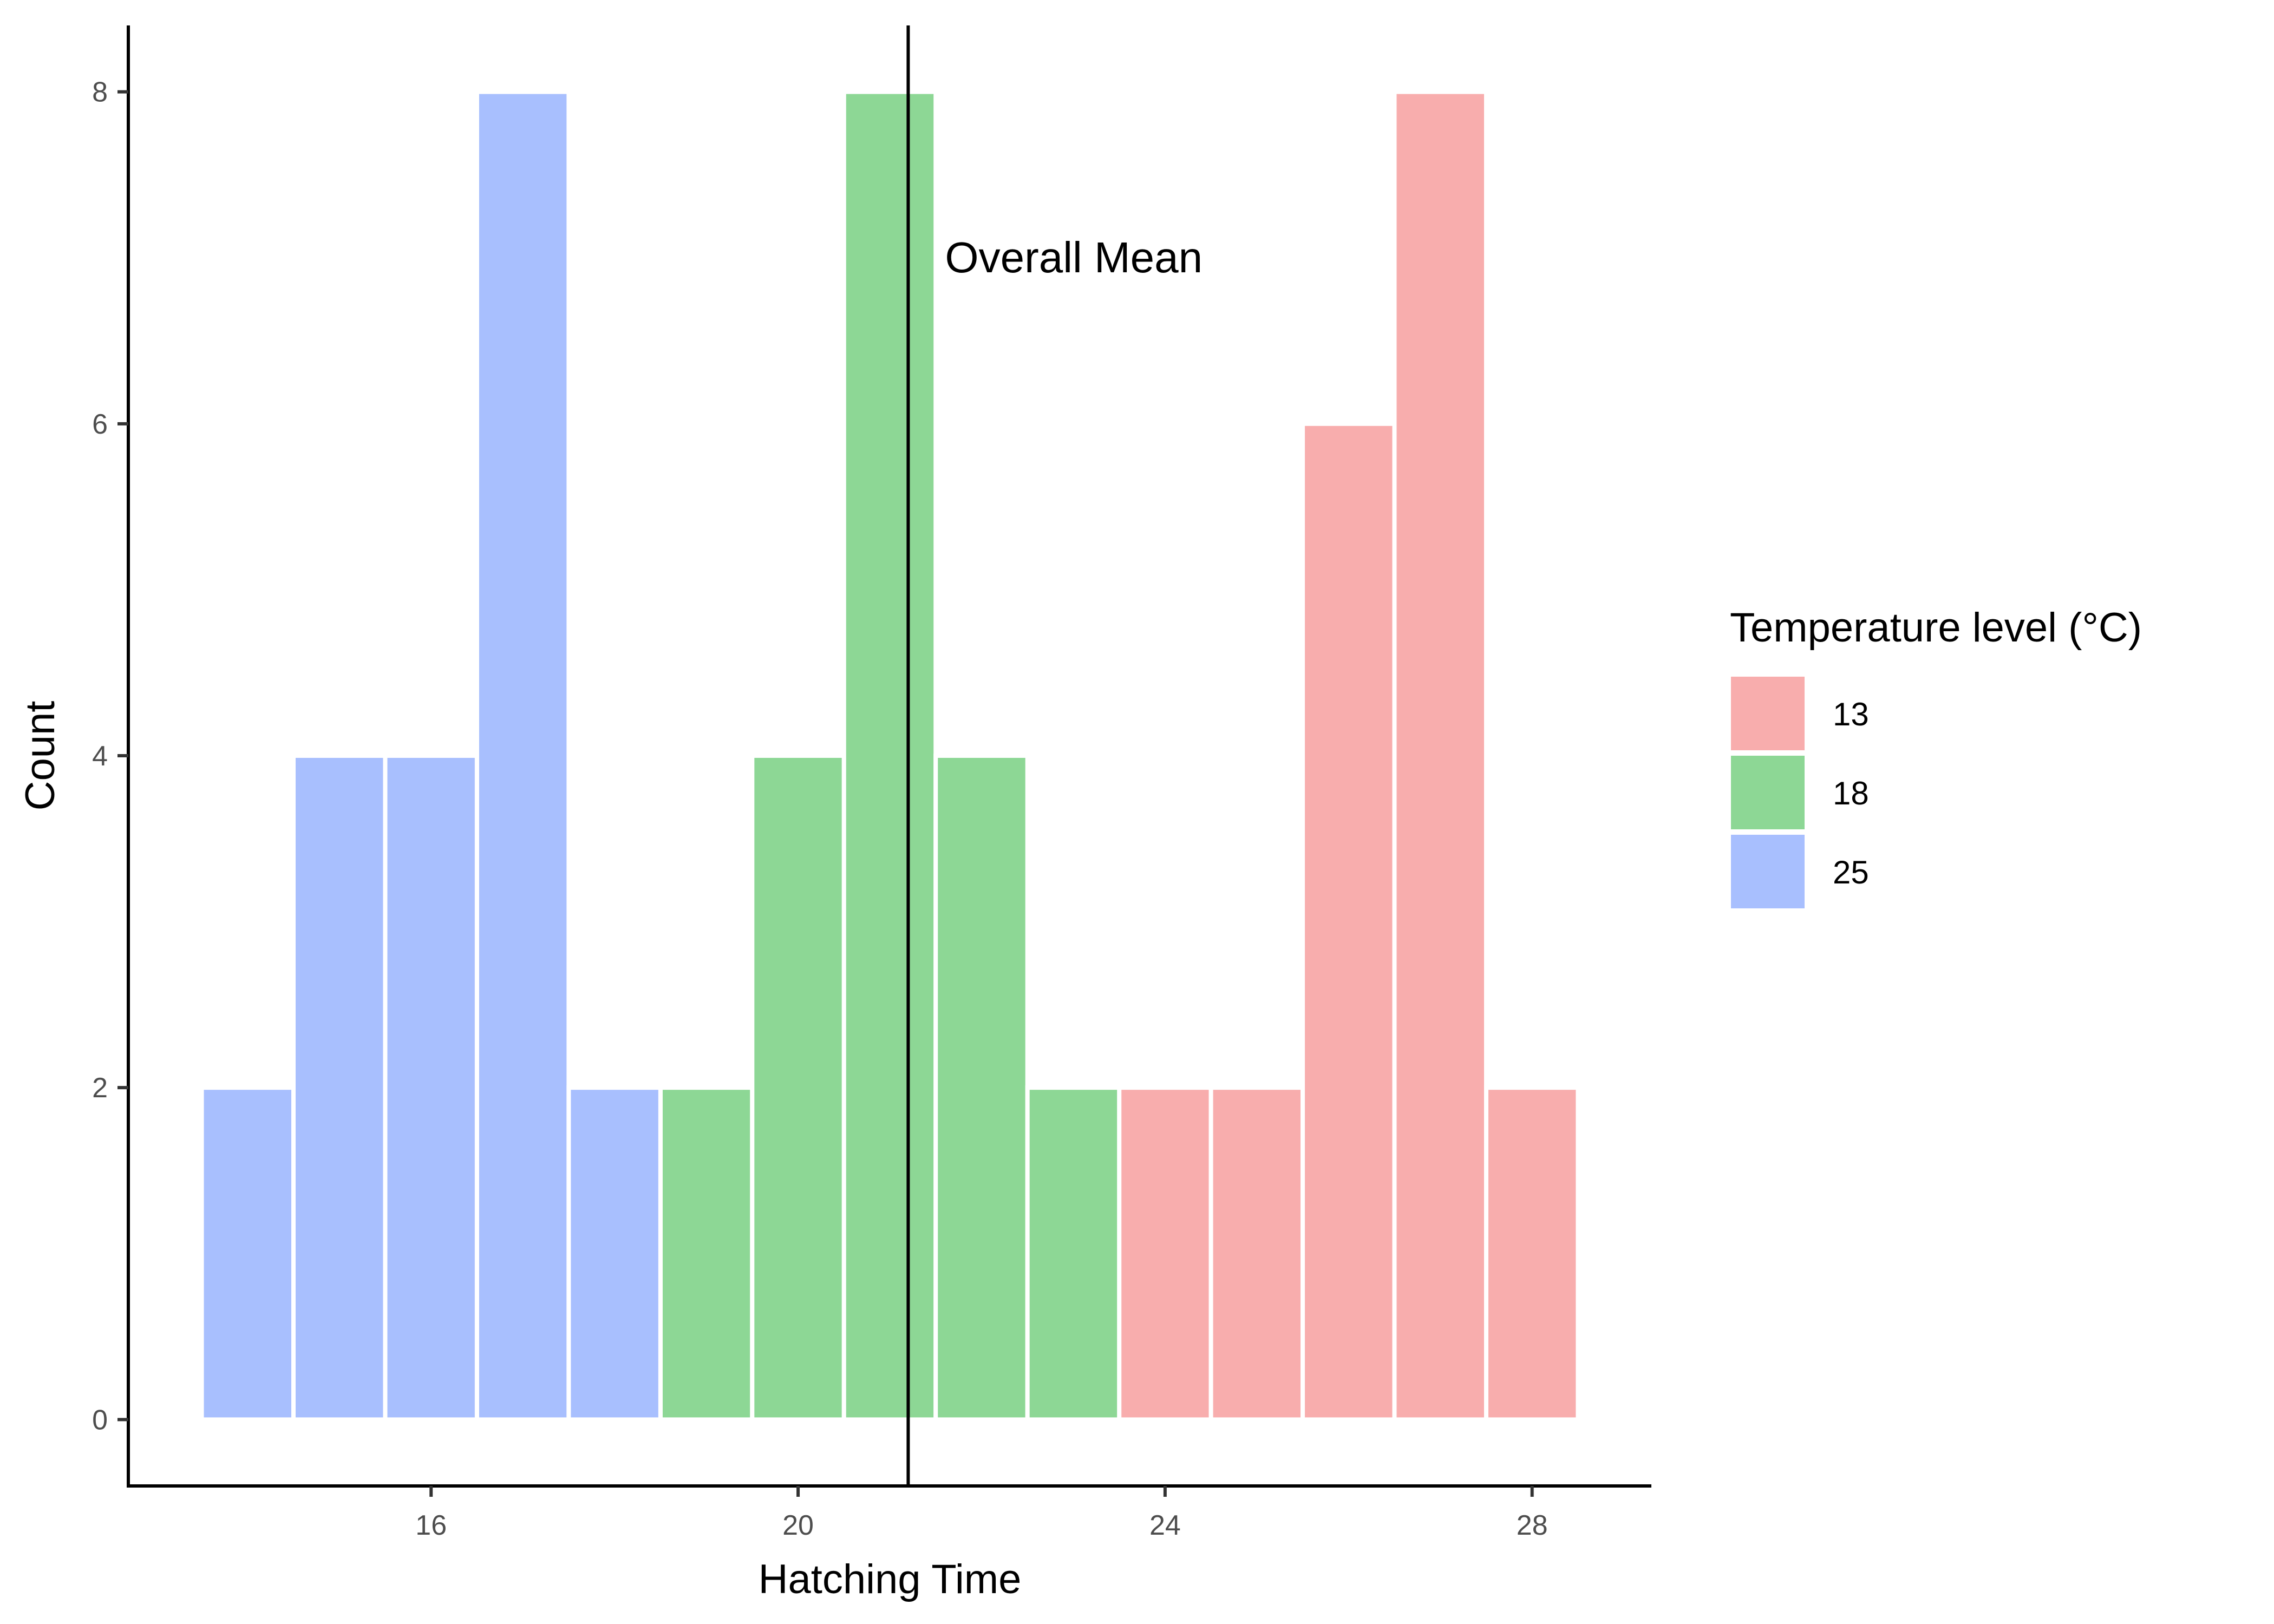 This screenshot has height=1624, width=2274. I want to click on x-axis-title: Hatching Time, so click(891, 1579).